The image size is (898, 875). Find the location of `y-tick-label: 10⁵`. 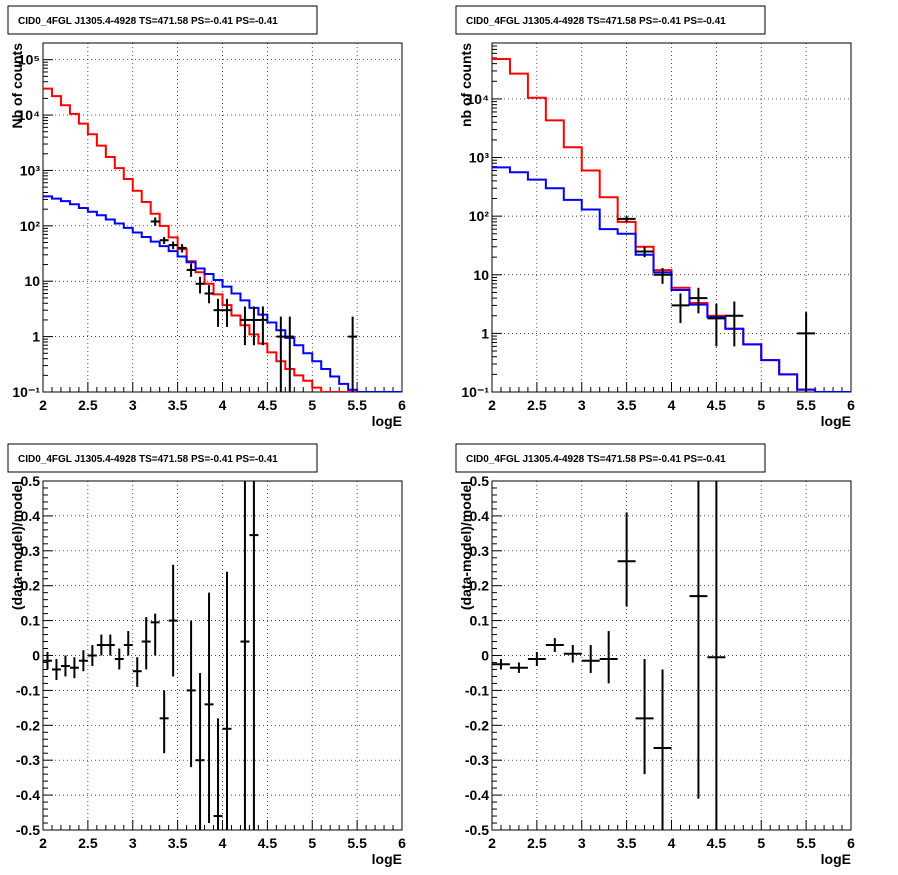

y-tick-label: 10⁵ is located at coordinates (29, 60).